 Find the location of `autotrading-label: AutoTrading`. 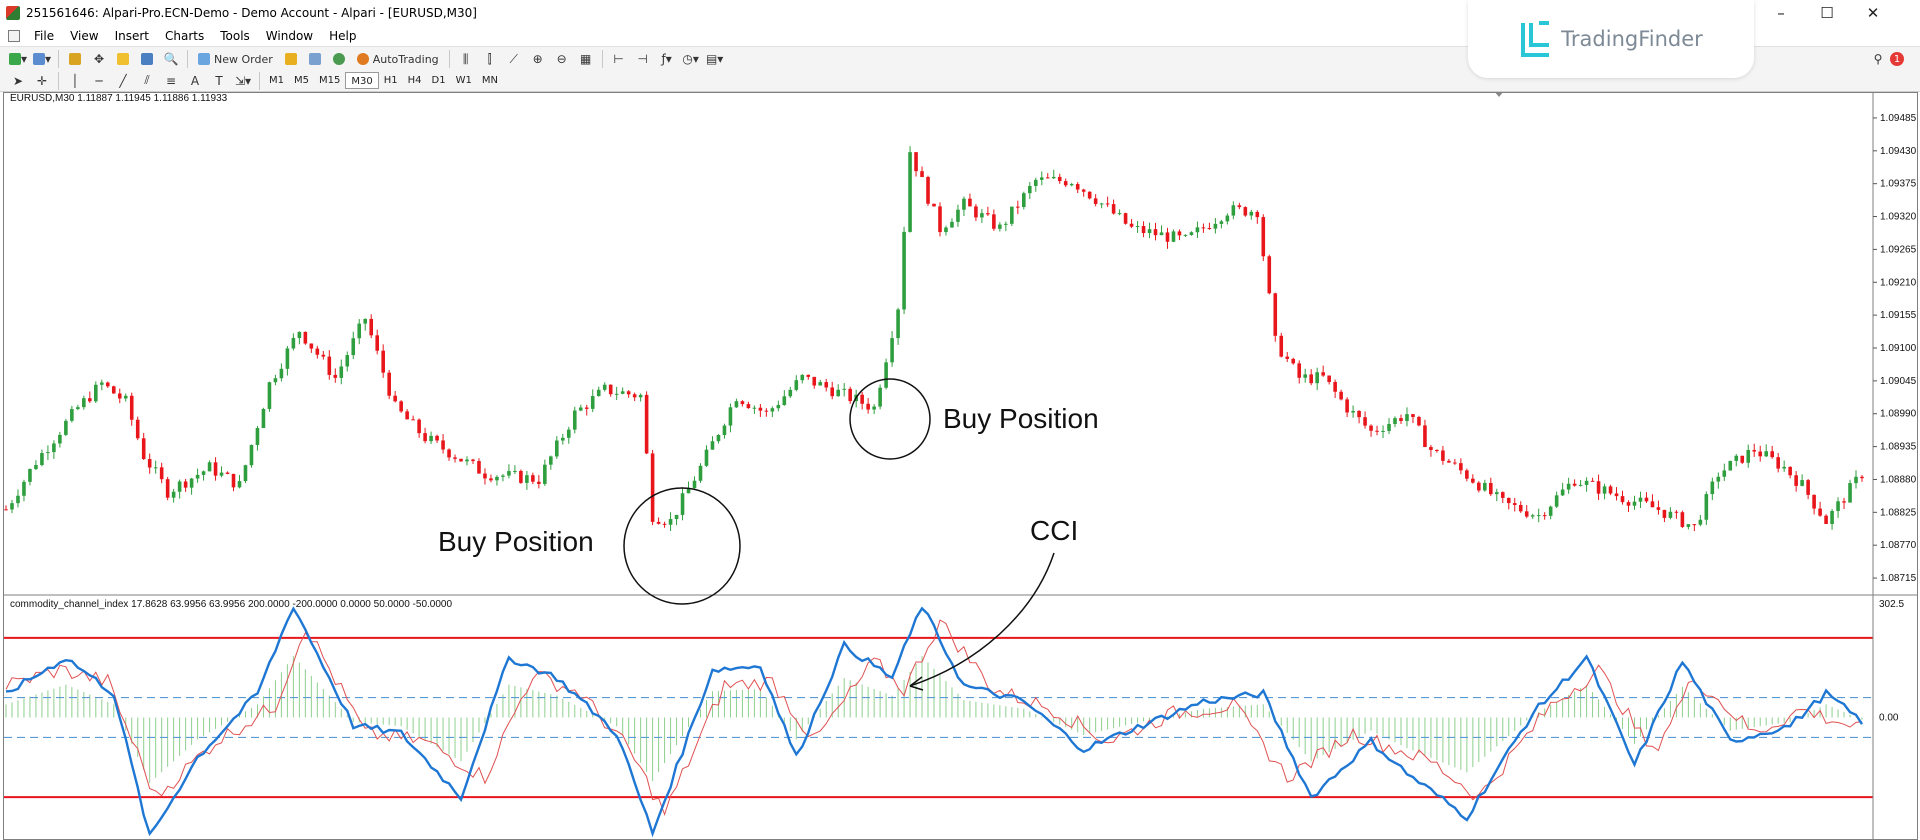

autotrading-label: AutoTrading is located at coordinates (405, 59).